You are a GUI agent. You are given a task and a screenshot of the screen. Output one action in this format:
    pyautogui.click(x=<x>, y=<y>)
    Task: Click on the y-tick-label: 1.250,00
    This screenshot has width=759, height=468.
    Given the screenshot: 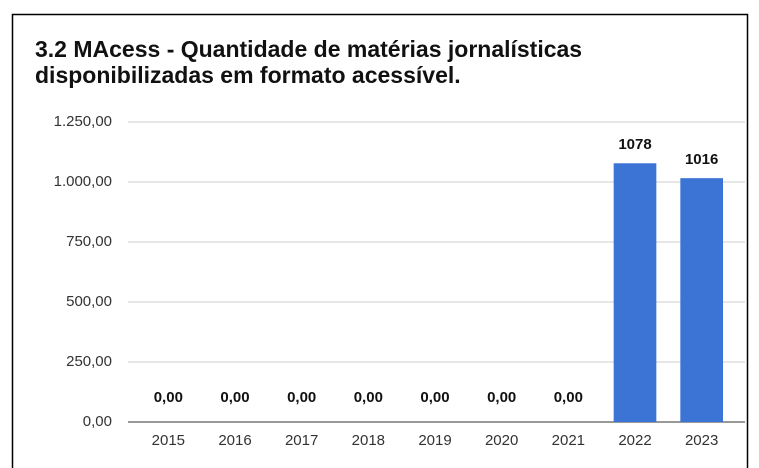 What is the action you would take?
    pyautogui.click(x=83, y=121)
    